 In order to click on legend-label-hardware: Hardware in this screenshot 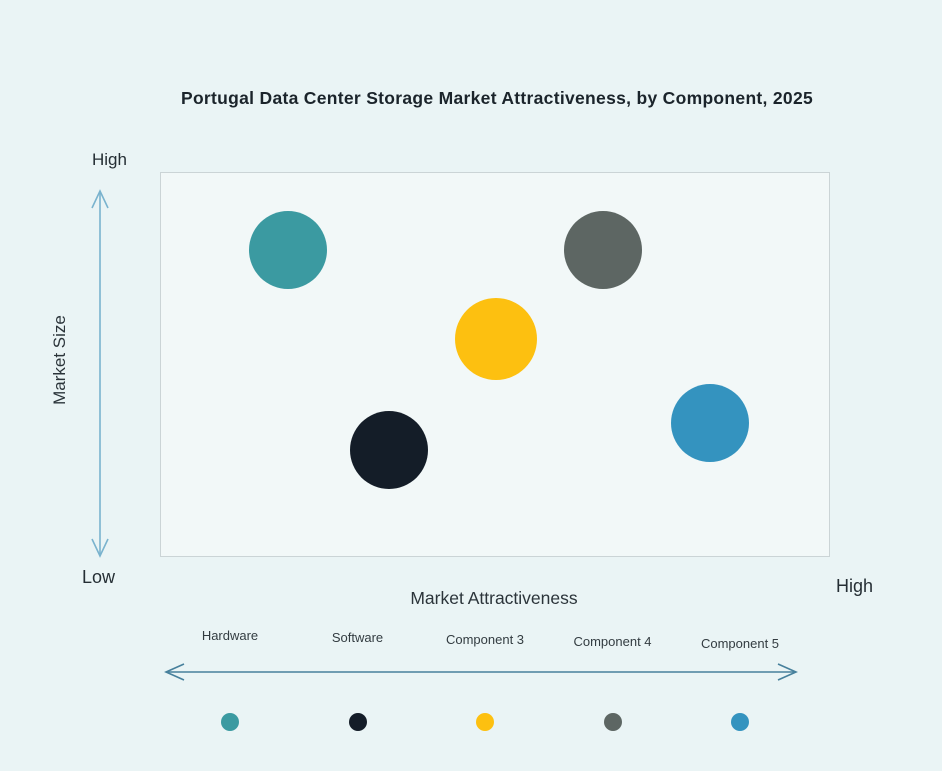, I will do `click(230, 635)`.